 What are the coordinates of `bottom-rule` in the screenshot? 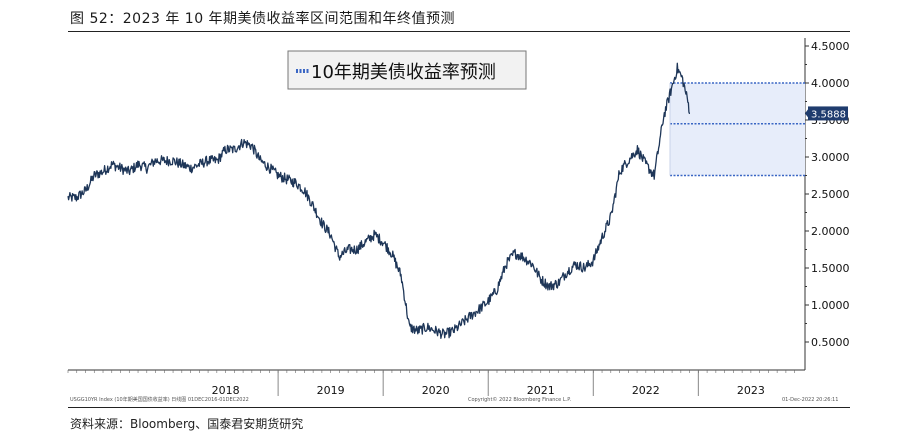 It's located at (459, 407).